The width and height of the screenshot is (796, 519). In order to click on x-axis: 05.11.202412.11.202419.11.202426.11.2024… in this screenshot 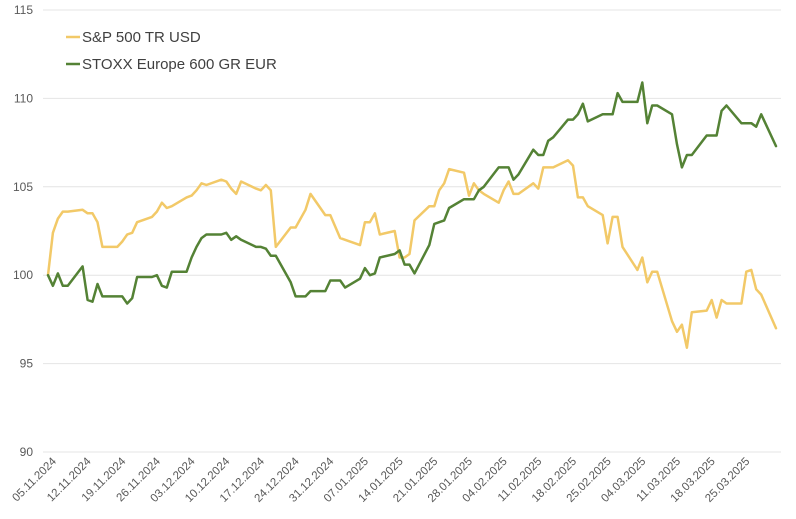, I will do `click(381, 480)`.